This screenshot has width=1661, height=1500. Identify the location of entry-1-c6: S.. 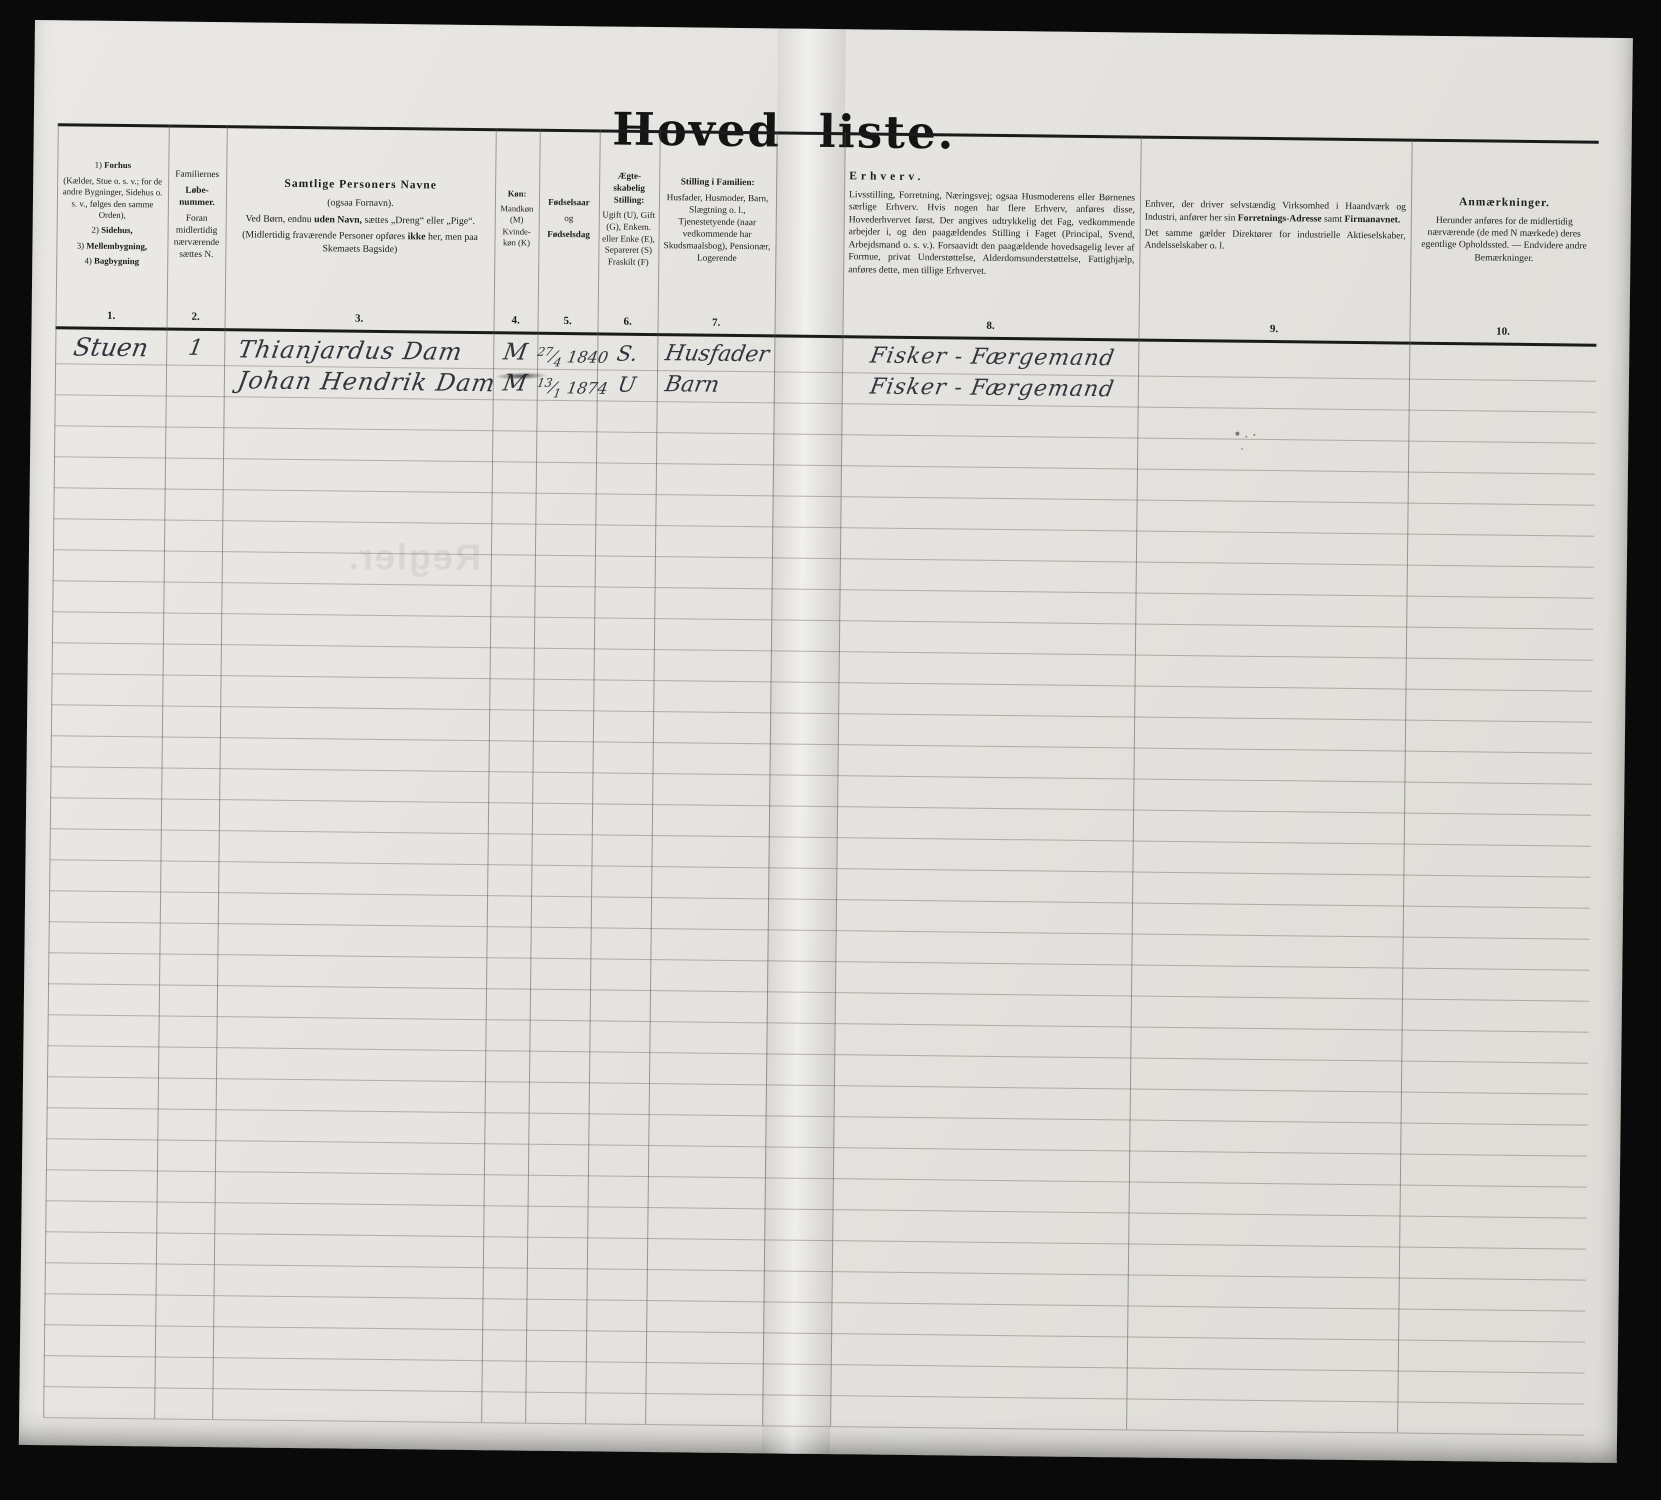
(627, 353).